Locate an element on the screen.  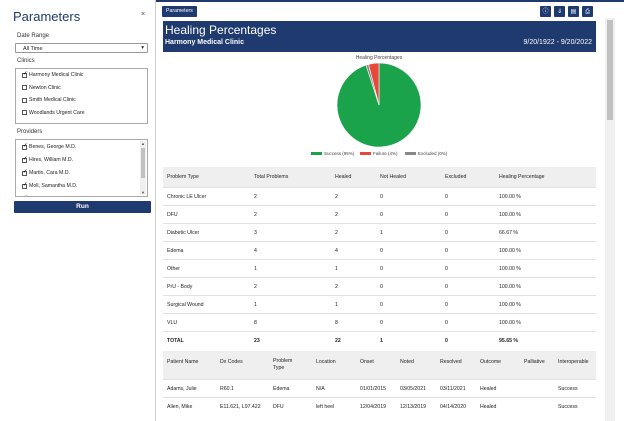
provider-option: Moll, Samantha M.D. is located at coordinates (49, 186).